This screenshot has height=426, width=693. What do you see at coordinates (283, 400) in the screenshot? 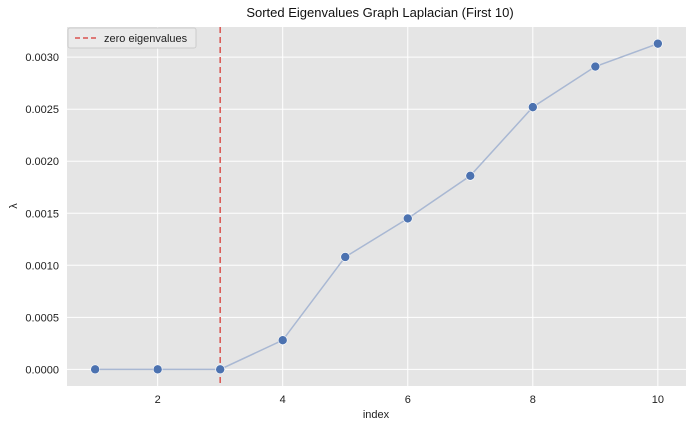
I see `x-tick-label: 4` at bounding box center [283, 400].